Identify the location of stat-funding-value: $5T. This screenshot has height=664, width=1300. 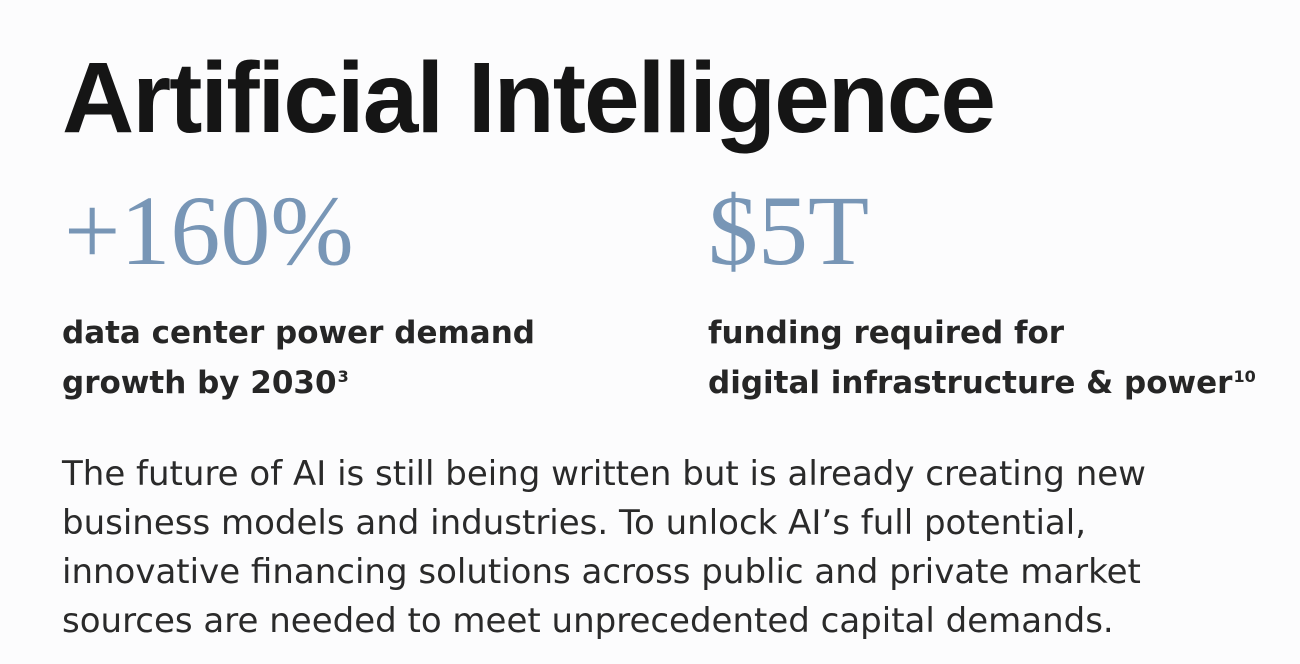
(789, 230).